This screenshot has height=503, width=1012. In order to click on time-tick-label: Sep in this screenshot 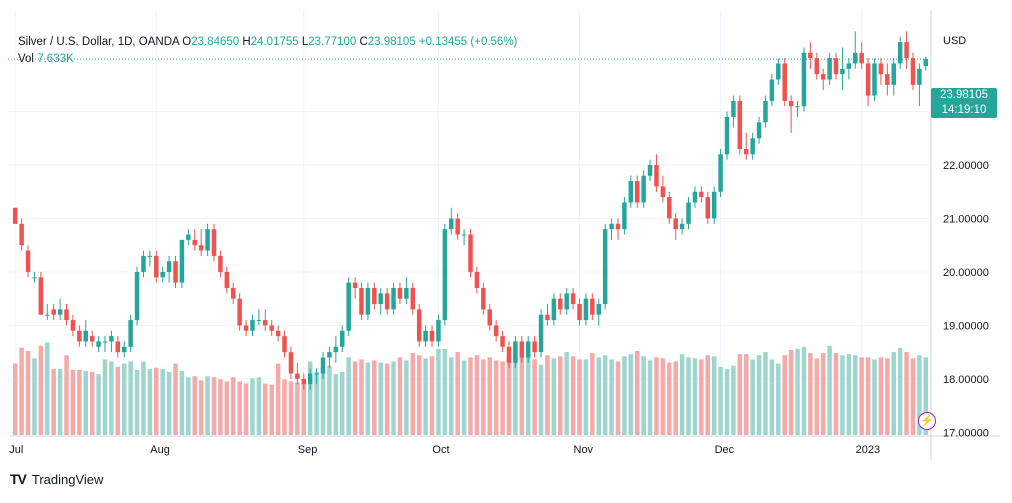, I will do `click(308, 450)`.